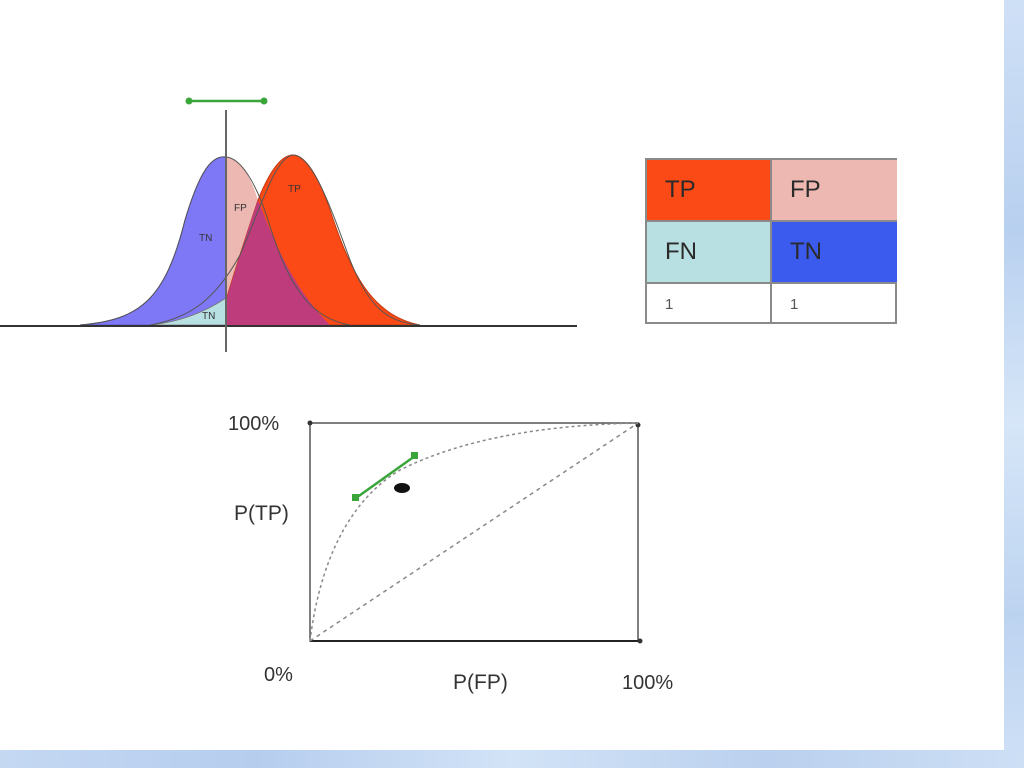 This screenshot has height=768, width=1024. What do you see at coordinates (278, 675) in the screenshot?
I see `roc-origin-label: 0%` at bounding box center [278, 675].